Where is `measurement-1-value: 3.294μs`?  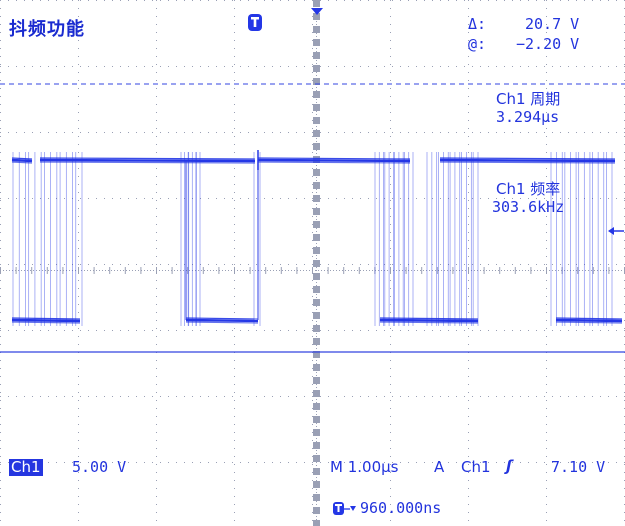 measurement-1-value: 3.294μs is located at coordinates (528, 117).